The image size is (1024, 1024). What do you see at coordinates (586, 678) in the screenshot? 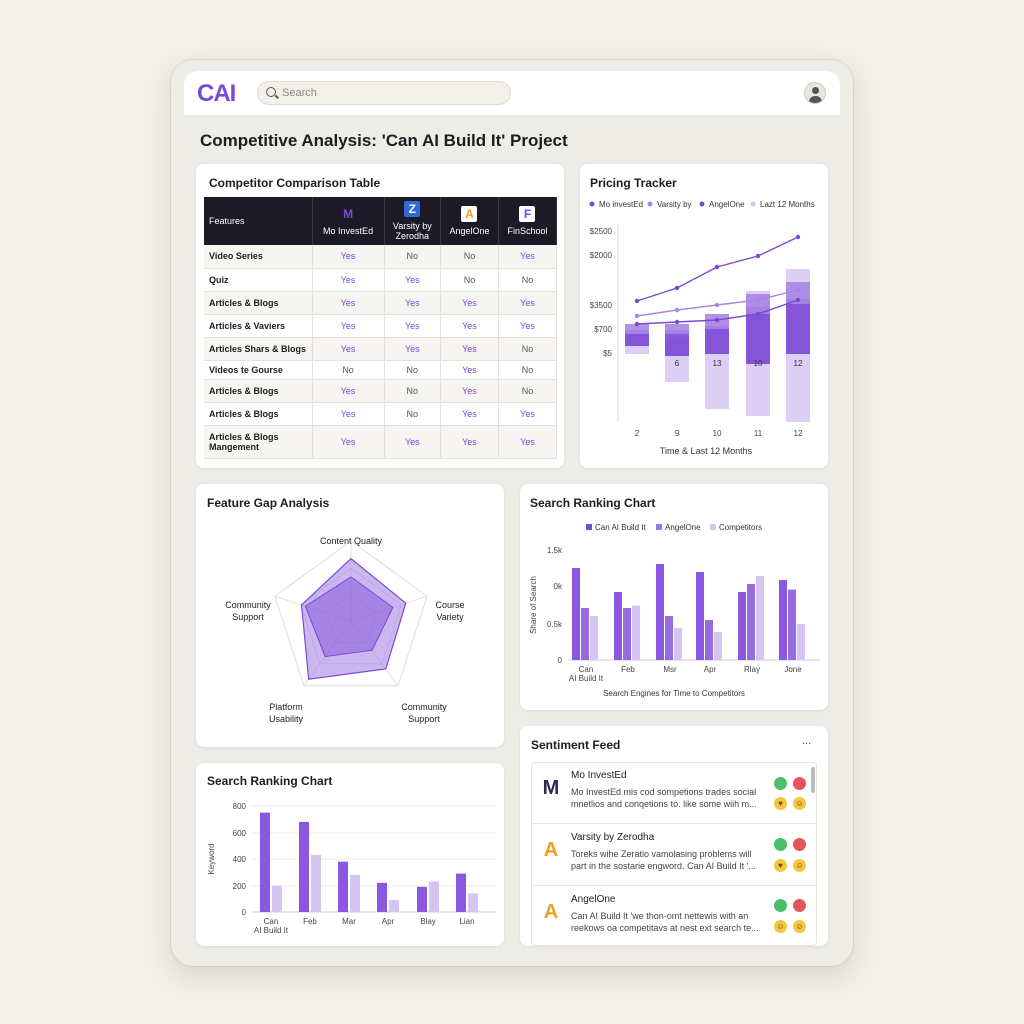
I see `x-tick-sublabel: AI Build It` at bounding box center [586, 678].